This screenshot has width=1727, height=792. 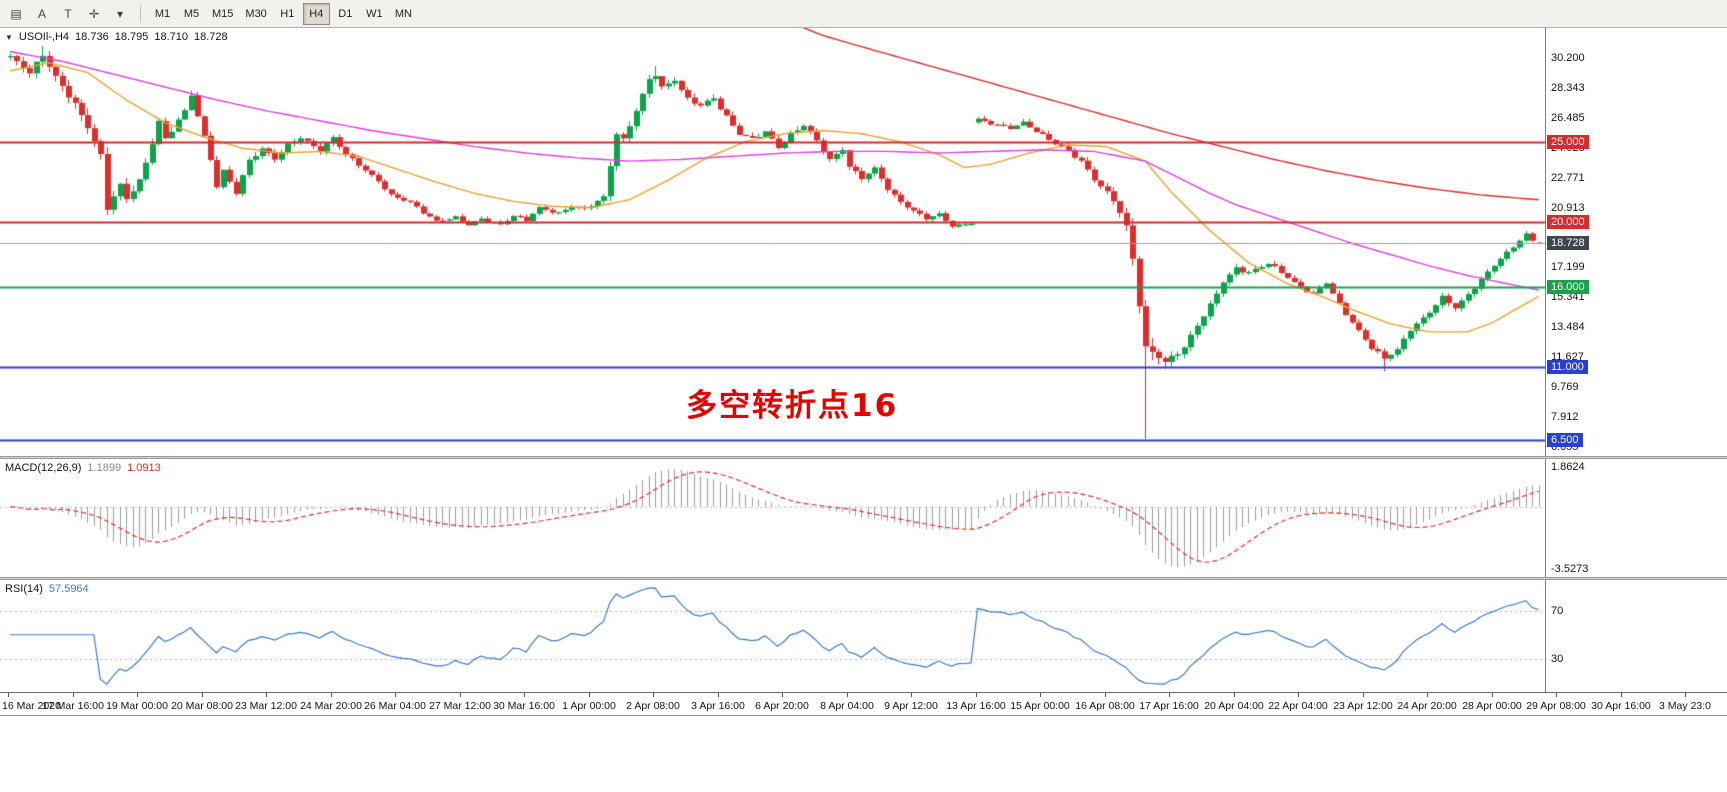 I want to click on time-axis-label: 9 Apr 12:00, so click(x=911, y=706).